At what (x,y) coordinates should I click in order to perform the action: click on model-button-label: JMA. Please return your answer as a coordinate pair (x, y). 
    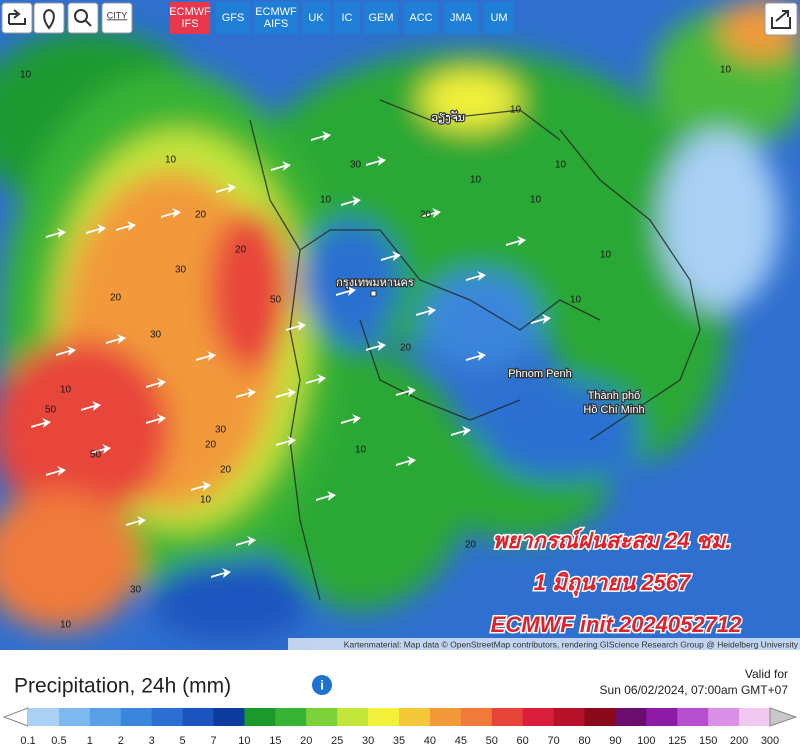
    Looking at the image, I should click on (461, 18).